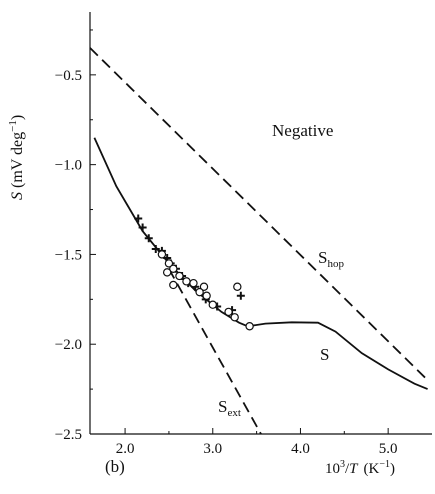  What do you see at coordinates (16, 157) in the screenshot?
I see `y-axis-label: S(mV deg−1)` at bounding box center [16, 157].